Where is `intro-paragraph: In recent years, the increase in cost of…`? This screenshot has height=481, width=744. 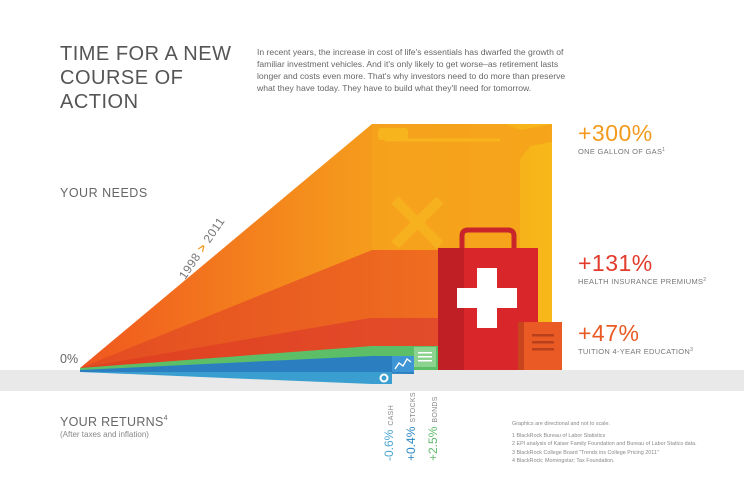
intro-paragraph: In recent years, the increase in cost of… is located at coordinates (411, 70).